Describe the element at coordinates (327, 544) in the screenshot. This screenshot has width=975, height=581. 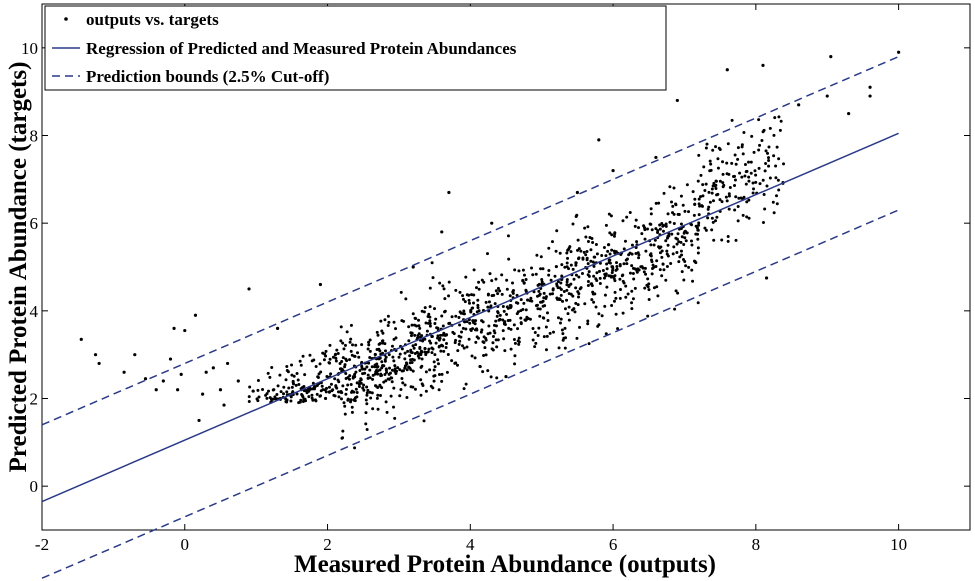
I see `x-tick-label: 2` at that location.